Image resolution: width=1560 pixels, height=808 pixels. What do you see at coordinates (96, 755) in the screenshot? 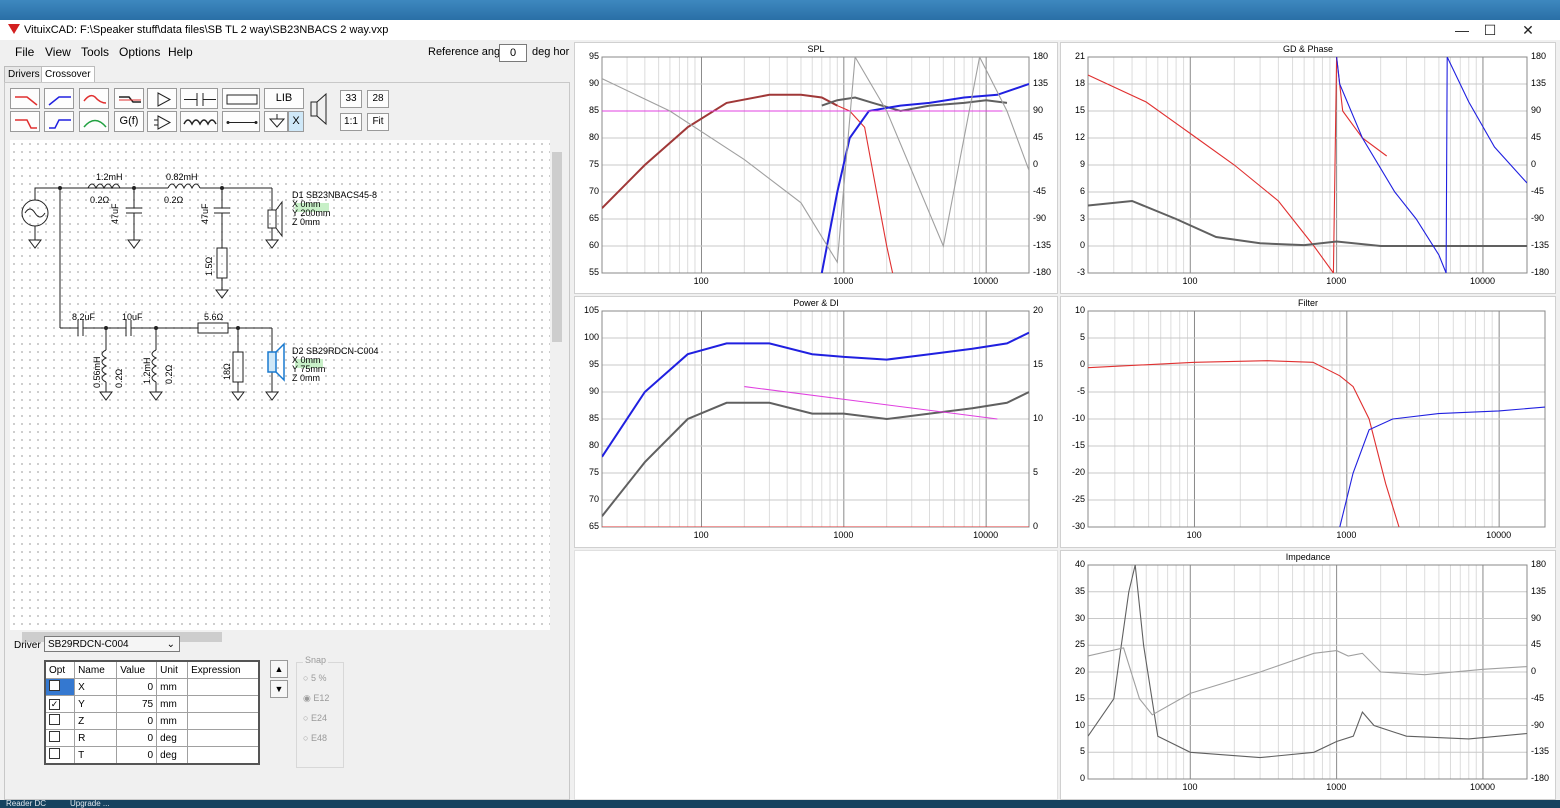
I see `param-name: T` at bounding box center [96, 755].